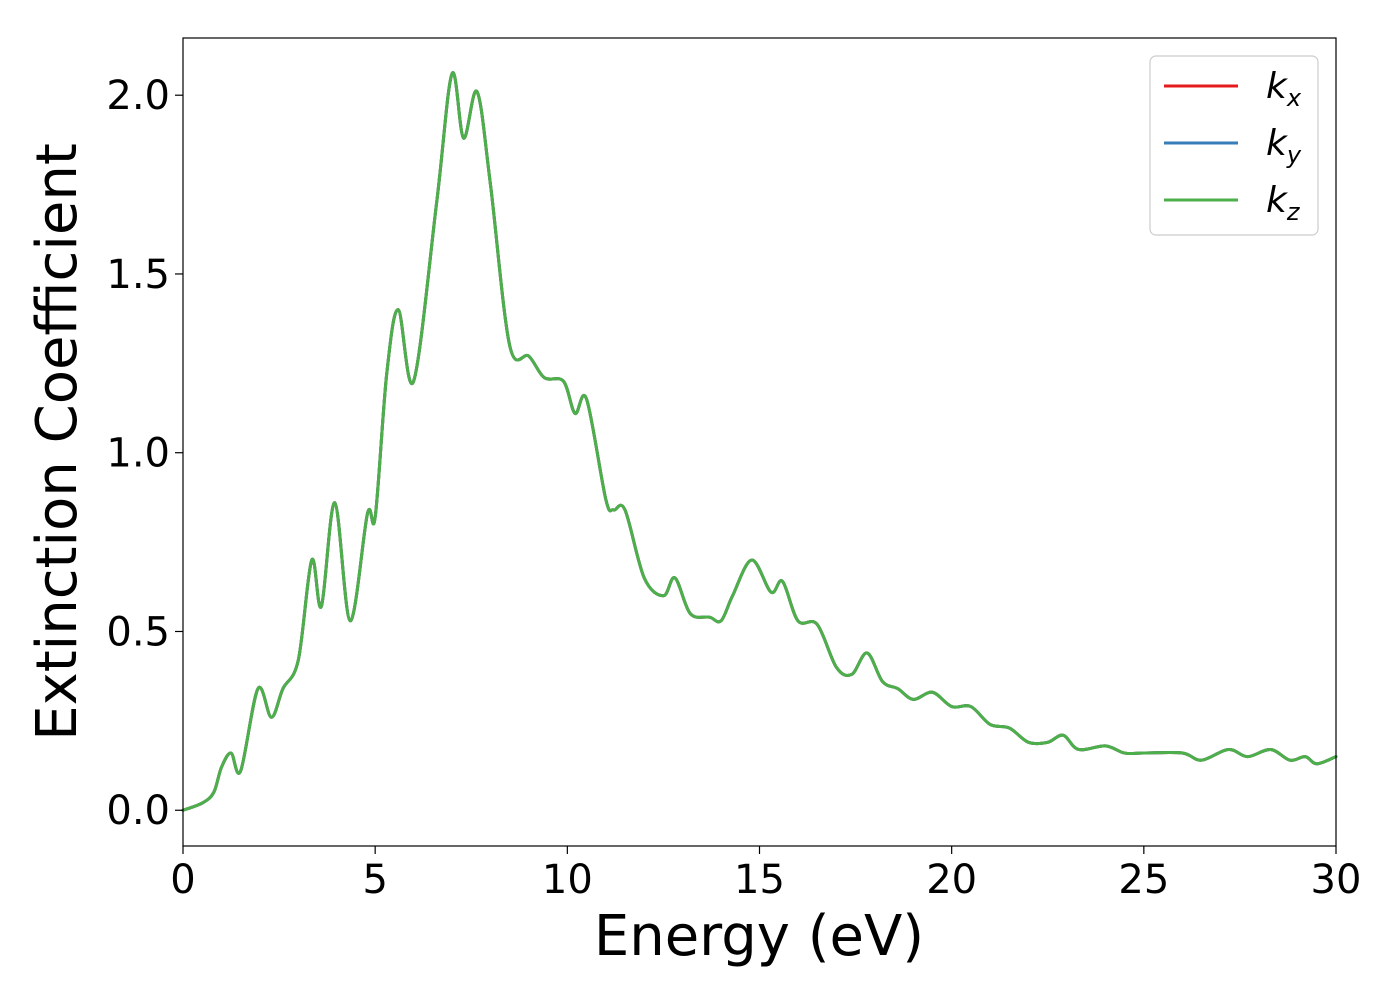 The width and height of the screenshot is (1400, 1000). I want to click on y-tick-label: 1.5, so click(138, 275).